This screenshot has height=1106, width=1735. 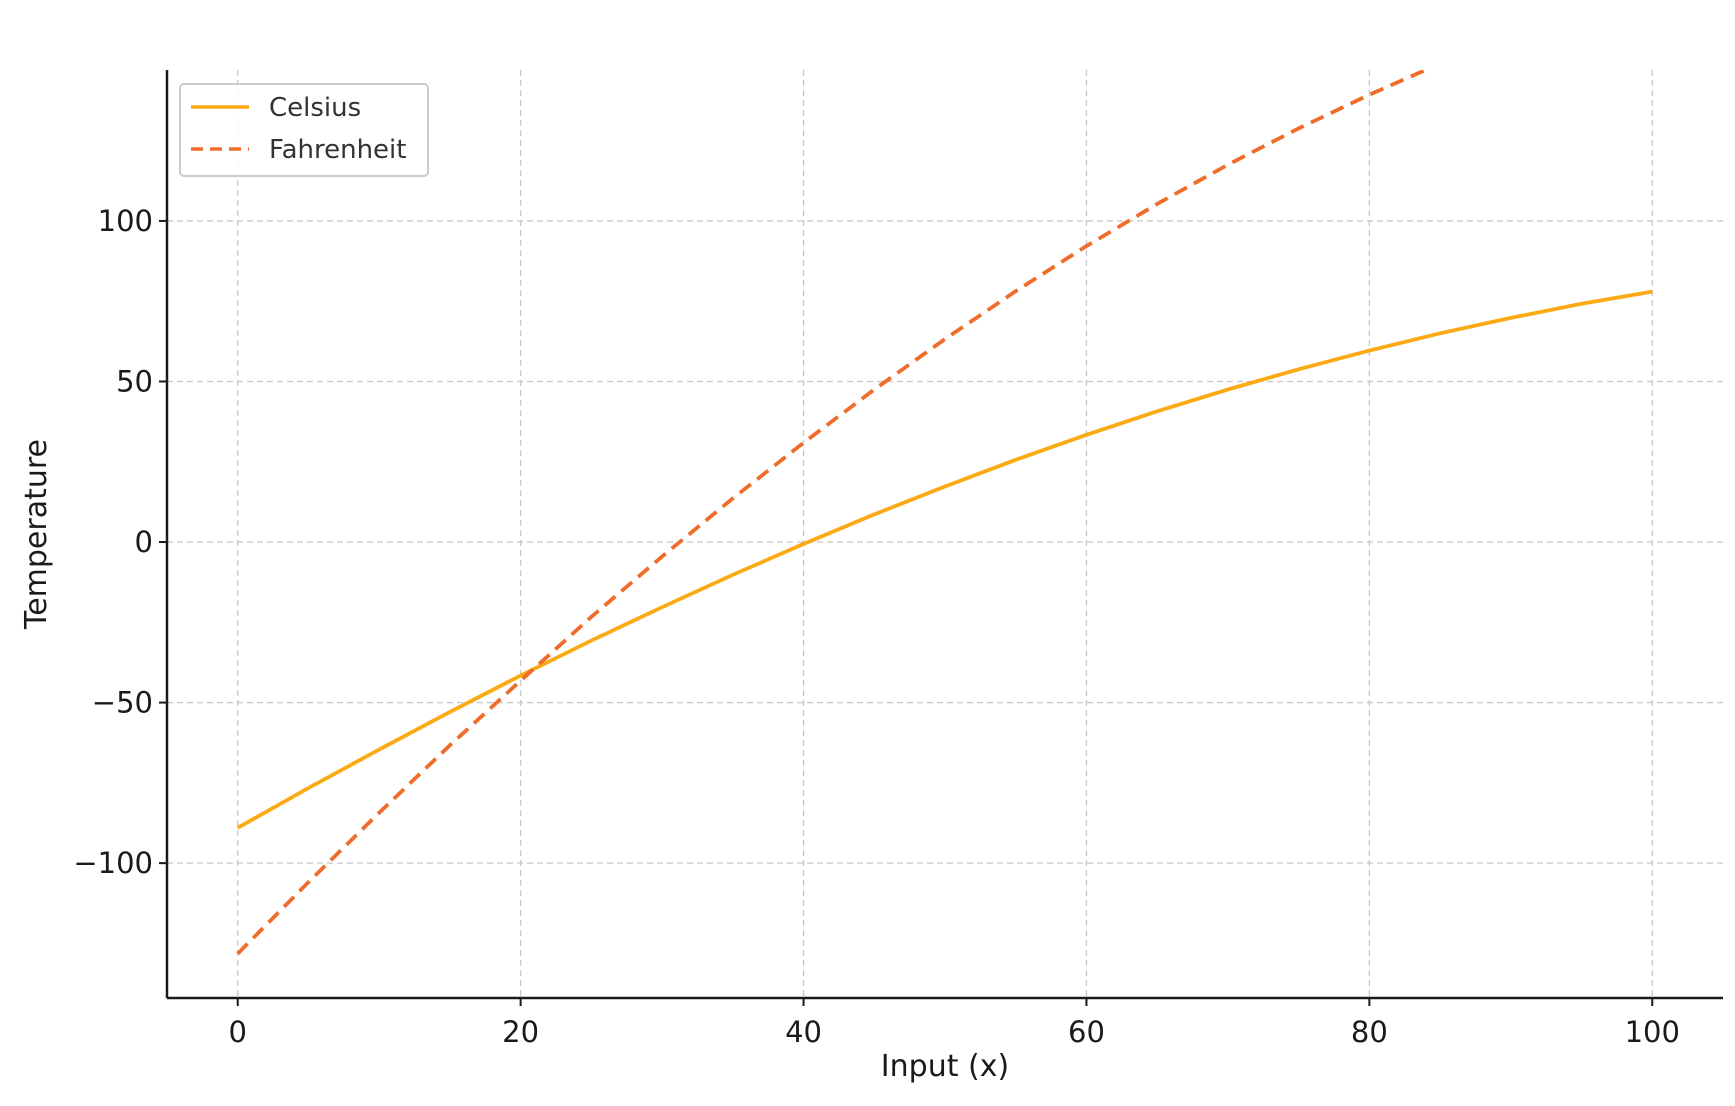 I want to click on y-tick-label: 100, so click(x=125, y=221).